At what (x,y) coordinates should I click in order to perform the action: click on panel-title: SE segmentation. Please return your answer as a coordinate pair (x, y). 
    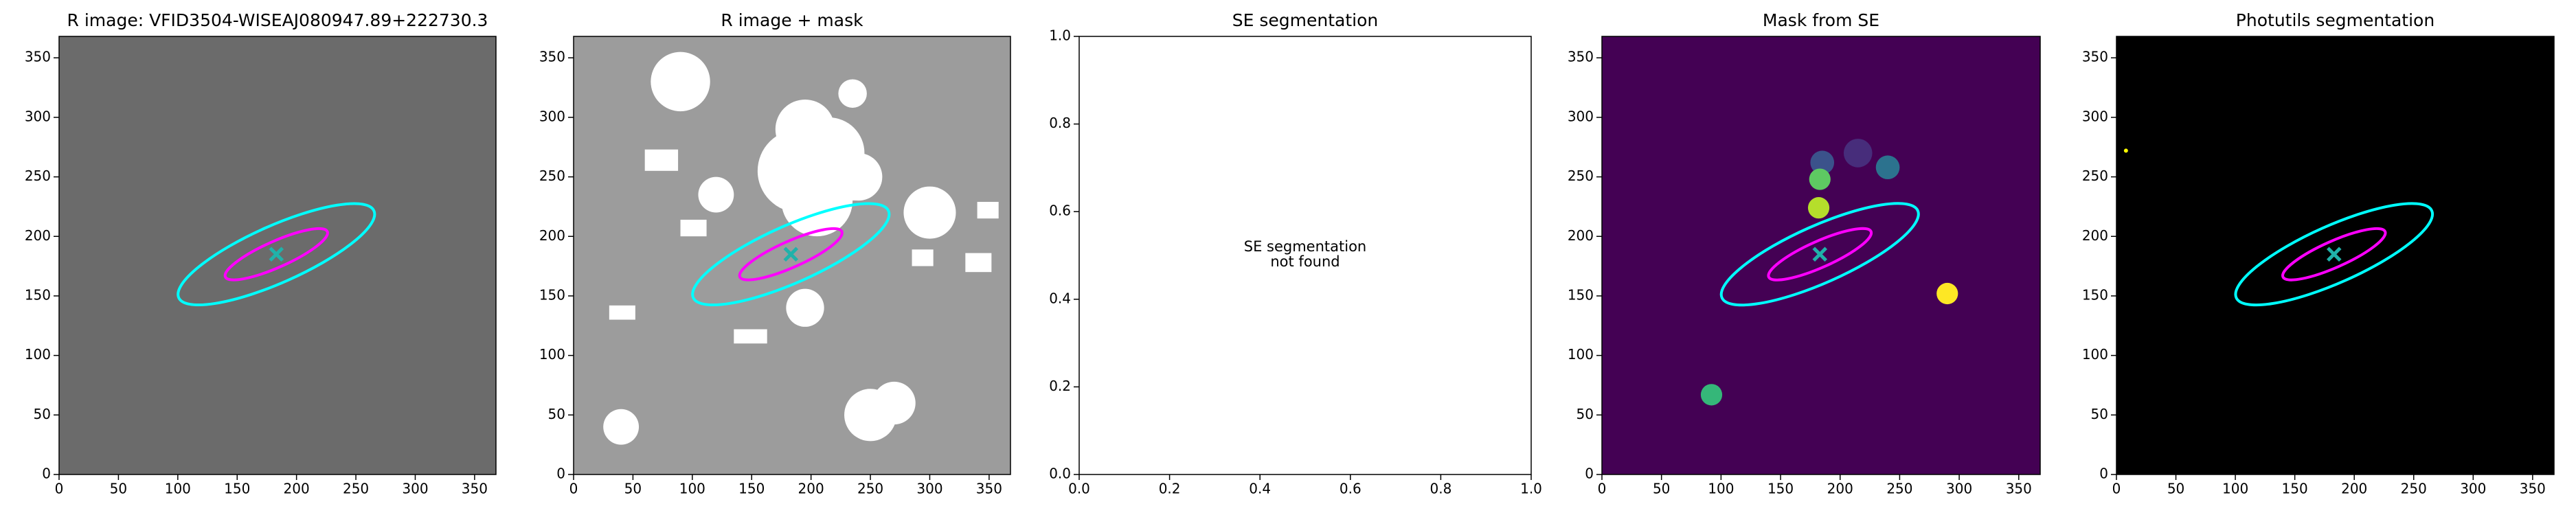
    Looking at the image, I should click on (1305, 20).